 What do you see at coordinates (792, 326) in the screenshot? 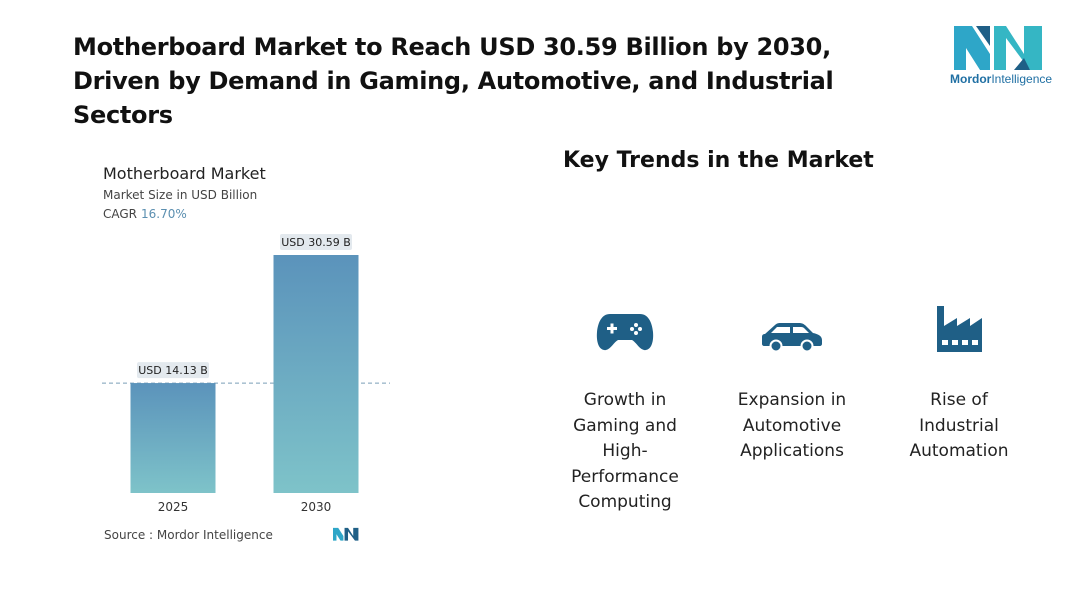
I see `car-icon` at bounding box center [792, 326].